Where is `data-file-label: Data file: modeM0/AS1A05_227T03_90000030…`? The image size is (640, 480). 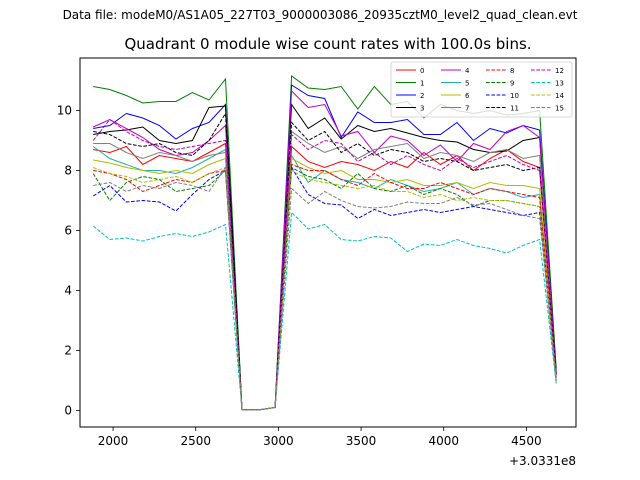
data-file-label: Data file: modeM0/AS1A05_227T03_90000030… is located at coordinates (320, 15).